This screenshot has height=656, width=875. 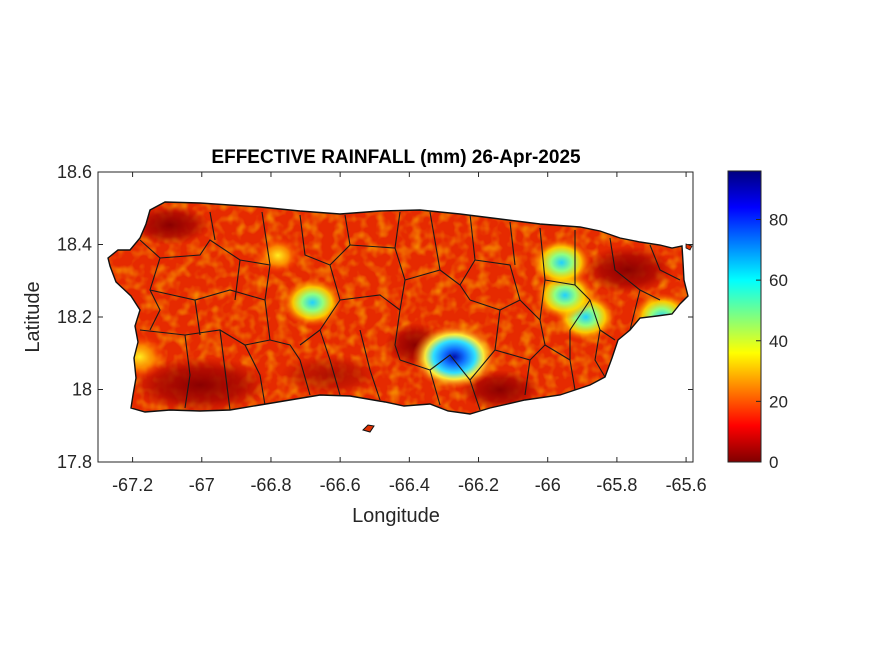 What do you see at coordinates (396, 516) in the screenshot?
I see `x-axis-label: Longitude` at bounding box center [396, 516].